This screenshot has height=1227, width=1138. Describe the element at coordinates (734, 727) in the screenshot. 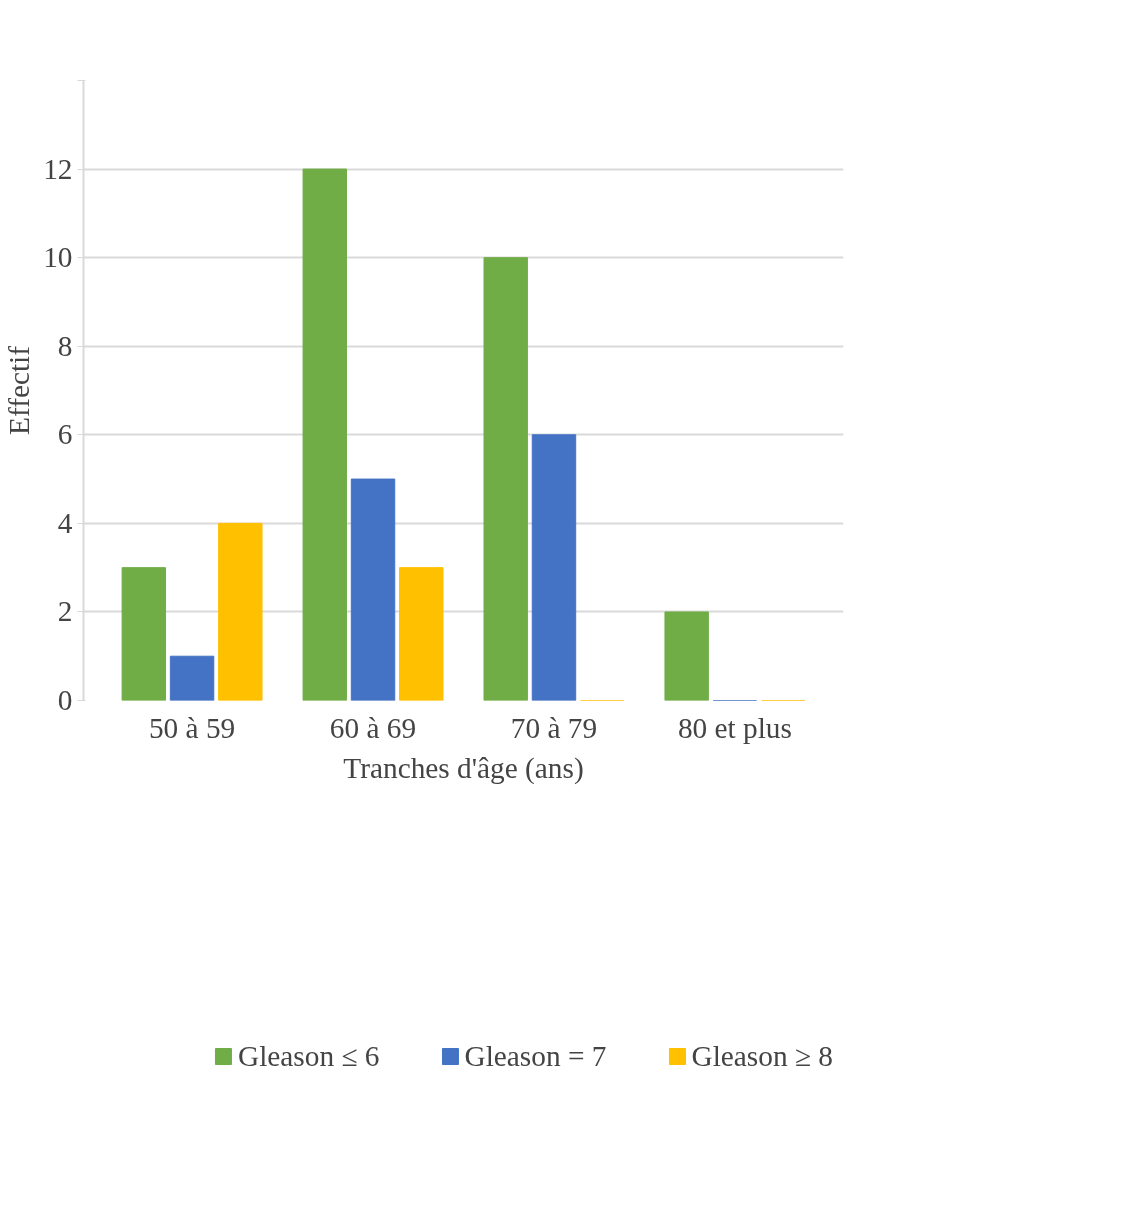

I see `x-tick-label: 80 et plus` at that location.